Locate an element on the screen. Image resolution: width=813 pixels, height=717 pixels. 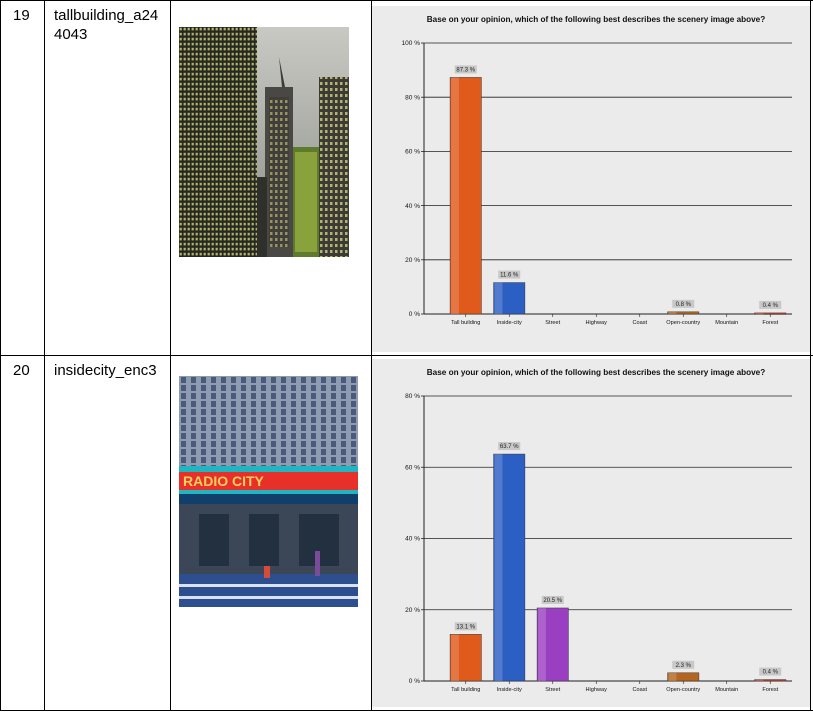
data-label: 2.3 % is located at coordinates (684, 666).